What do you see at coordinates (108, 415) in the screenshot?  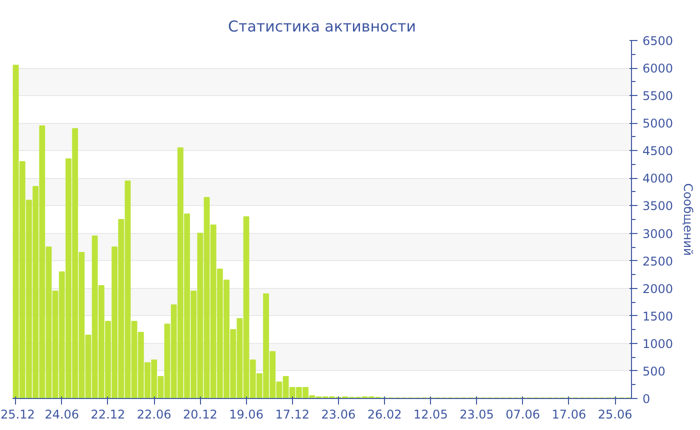 I see `x-tick-label: 22.12` at bounding box center [108, 415].